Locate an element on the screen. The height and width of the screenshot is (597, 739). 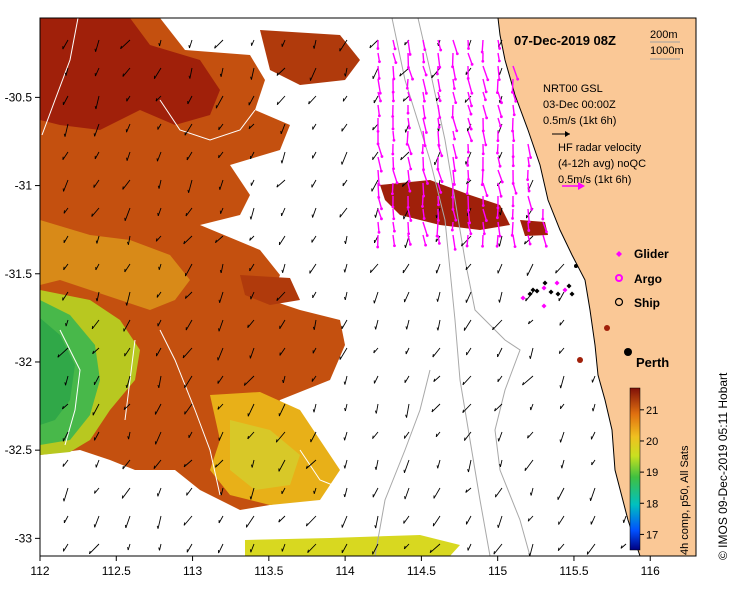
colorbar-tick-label: 20 is located at coordinates (652, 442).